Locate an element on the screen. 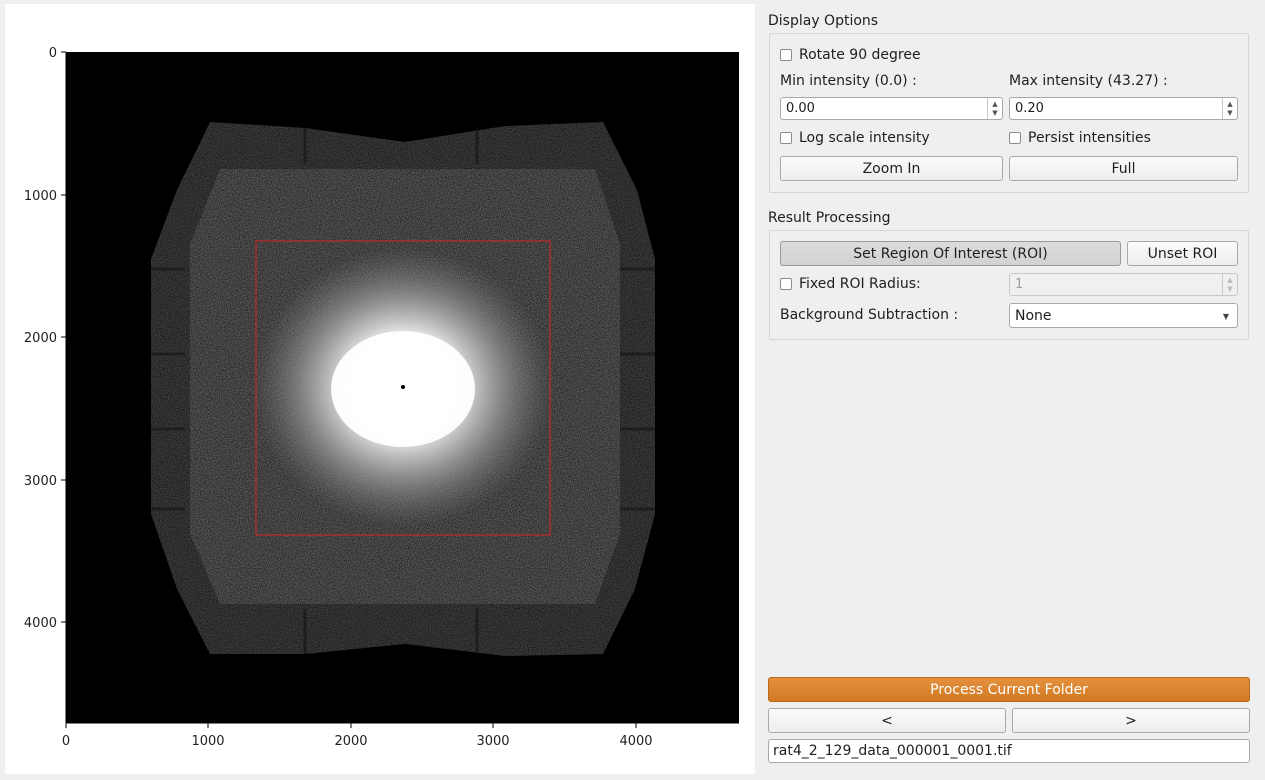 This screenshot has height=780, width=1265. x-tick-label: 2000 is located at coordinates (350, 741).